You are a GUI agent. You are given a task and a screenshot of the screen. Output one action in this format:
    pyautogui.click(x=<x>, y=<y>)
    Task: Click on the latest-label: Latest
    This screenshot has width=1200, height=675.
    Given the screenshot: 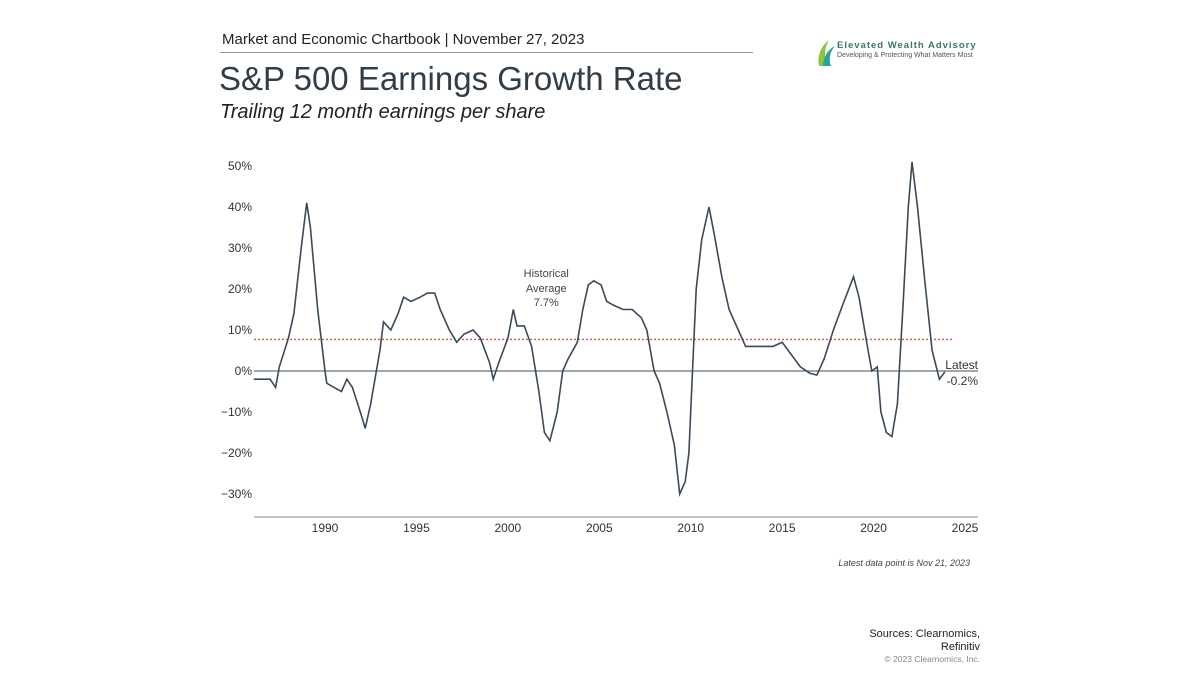 What is the action you would take?
    pyautogui.click(x=961, y=365)
    